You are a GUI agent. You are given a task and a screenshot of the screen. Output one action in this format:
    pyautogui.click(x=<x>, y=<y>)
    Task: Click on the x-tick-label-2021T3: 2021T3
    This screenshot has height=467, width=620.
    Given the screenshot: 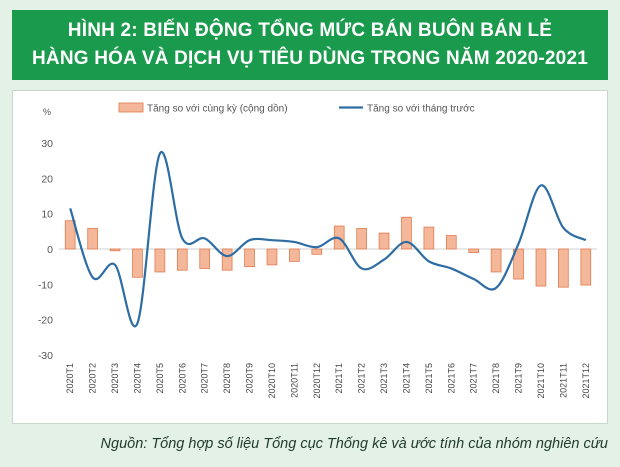 What is the action you would take?
    pyautogui.click(x=384, y=378)
    